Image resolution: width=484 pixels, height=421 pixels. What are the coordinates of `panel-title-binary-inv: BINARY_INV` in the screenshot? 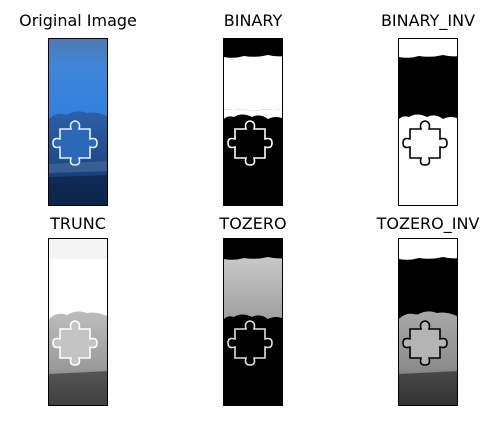 It's located at (428, 20).